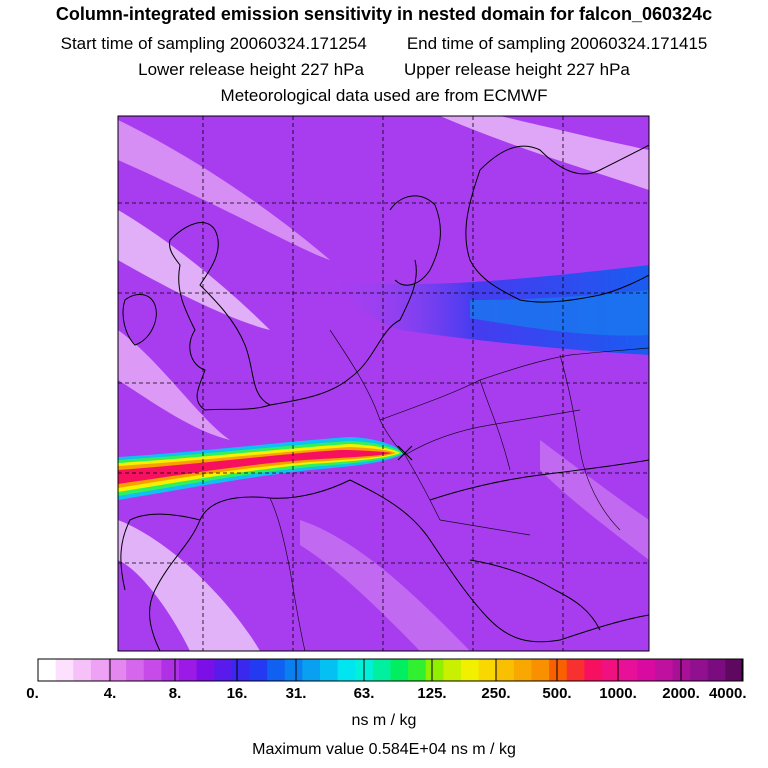 Image resolution: width=768 pixels, height=768 pixels. Describe the element at coordinates (405, 453) in the screenshot. I see `release-point-marker` at that location.